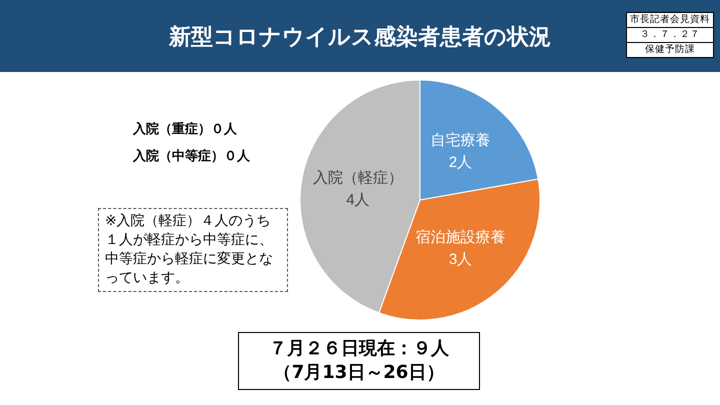 The height and width of the screenshot is (405, 720). What do you see at coordinates (191, 156) in the screenshot?
I see `text: 入院（中等症）０人` at bounding box center [191, 156].